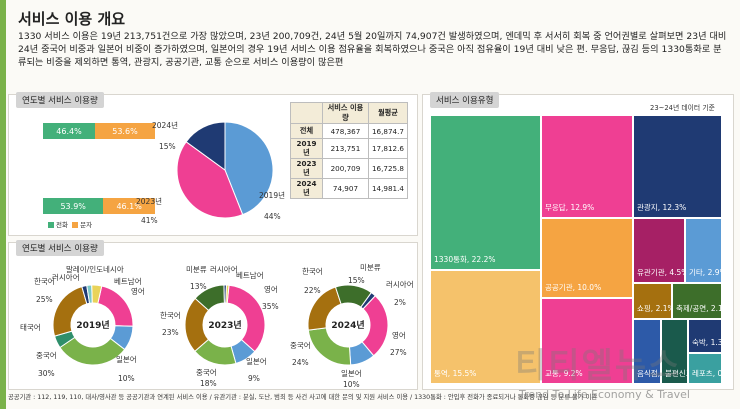  I want to click on tm-lodging: 숙박, 1.3%, so click(705, 336).